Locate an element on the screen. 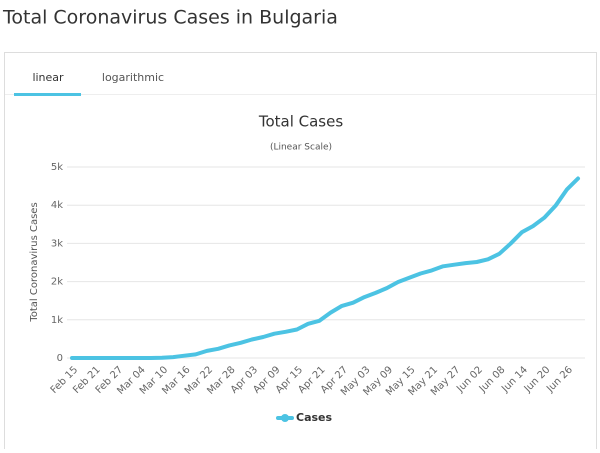 This screenshot has width=600, height=453. y-axis-title: Total Coronavirus Cases is located at coordinates (34, 262).